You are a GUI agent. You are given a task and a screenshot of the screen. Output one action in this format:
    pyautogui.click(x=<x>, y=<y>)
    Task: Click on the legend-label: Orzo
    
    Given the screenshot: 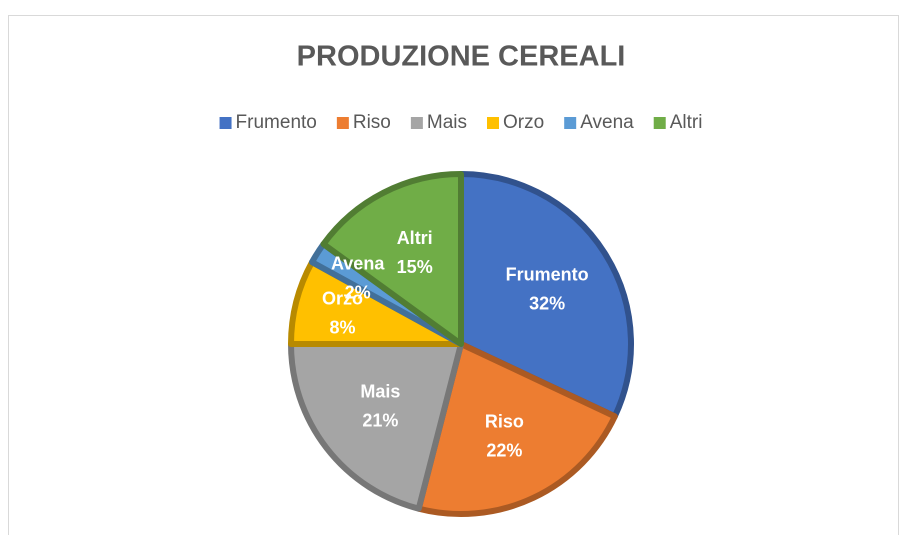 What is the action you would take?
    pyautogui.click(x=523, y=122)
    